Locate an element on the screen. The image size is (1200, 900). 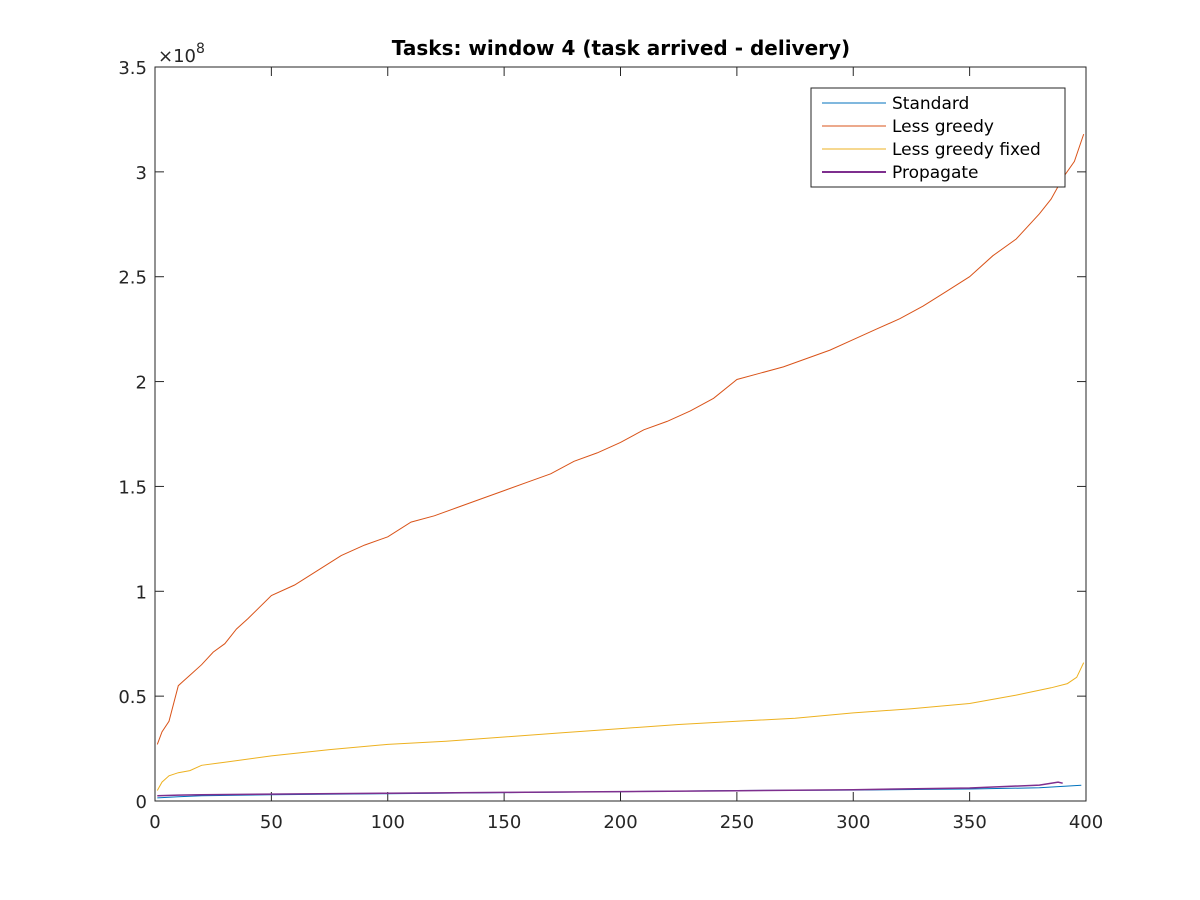
y-exponent-power: 8 is located at coordinates (200, 49).